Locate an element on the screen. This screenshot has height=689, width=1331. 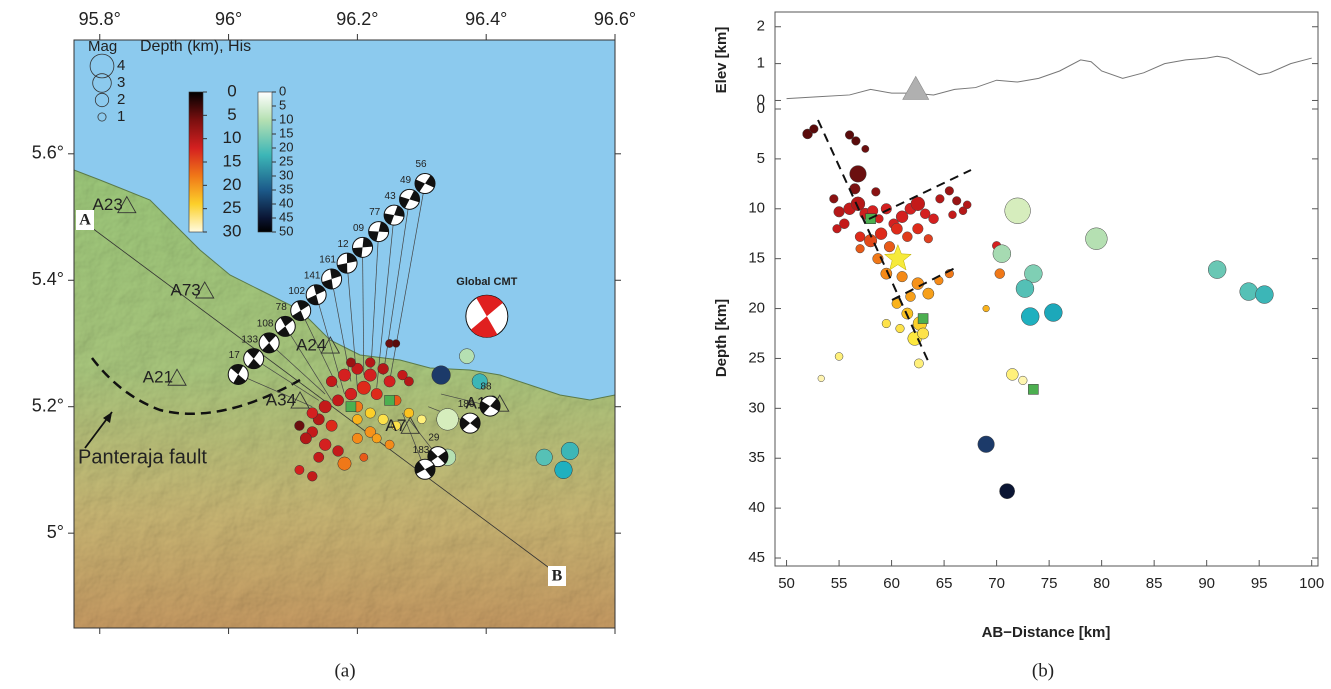
colorbar-tick-label: 35 is located at coordinates (286, 188).